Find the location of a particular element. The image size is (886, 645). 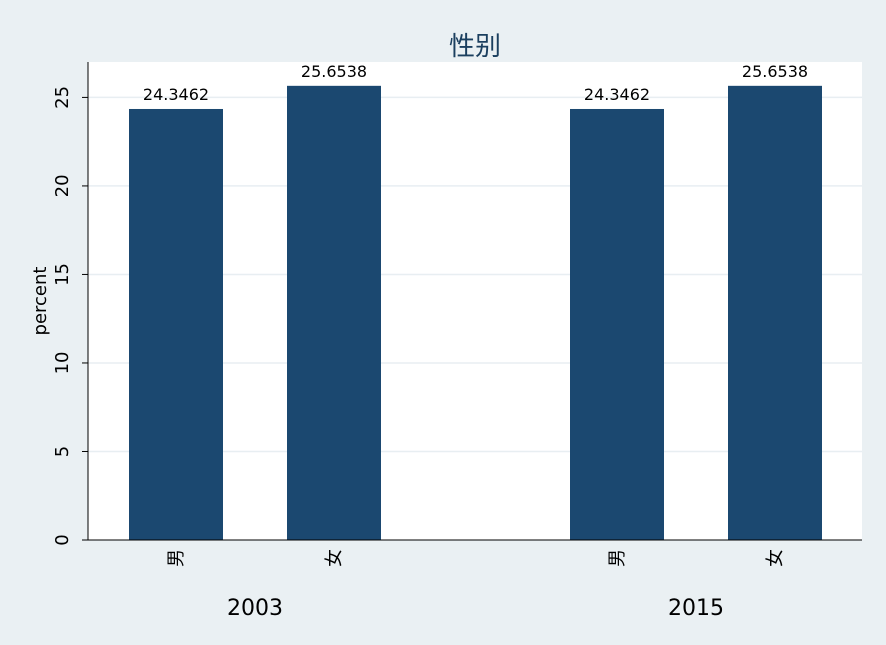

y-tick-label: 25 is located at coordinates (62, 97).